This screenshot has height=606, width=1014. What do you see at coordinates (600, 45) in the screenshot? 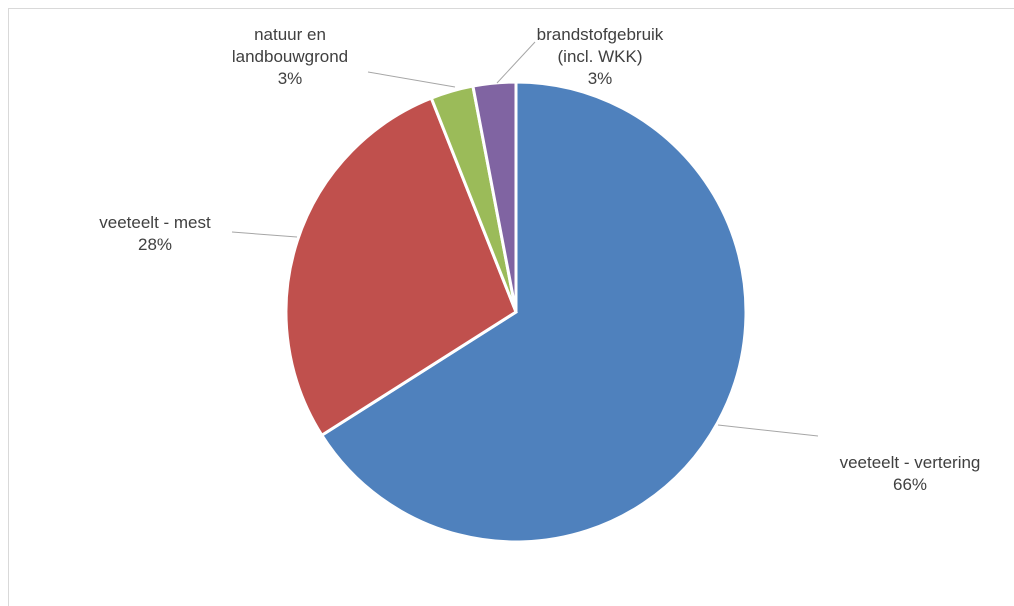
I see `category-label: brandstofgebruik (incl. WKK)` at bounding box center [600, 45].